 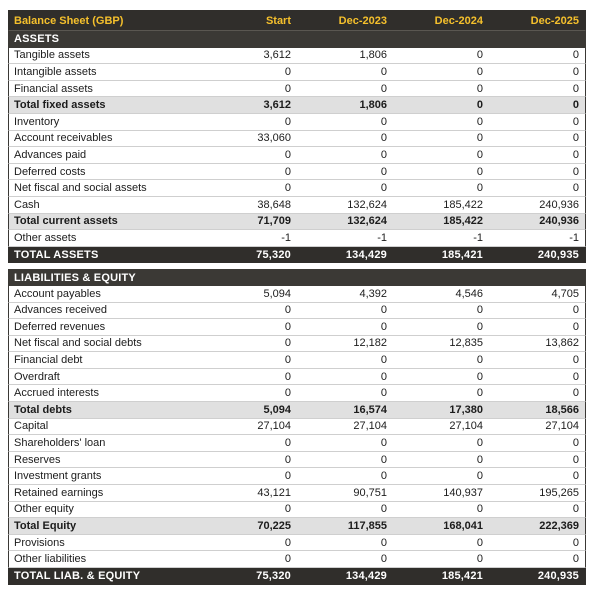 I want to click on row-label: Other assets, so click(x=45, y=237).